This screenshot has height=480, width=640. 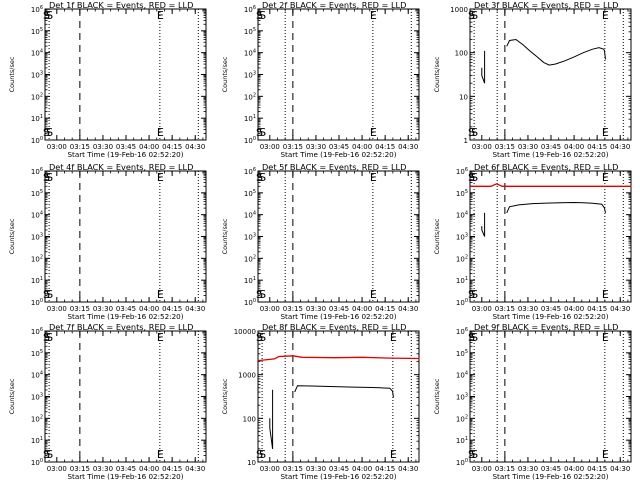 What do you see at coordinates (251, 463) in the screenshot?
I see `y-tick-label: 10` at bounding box center [251, 463].